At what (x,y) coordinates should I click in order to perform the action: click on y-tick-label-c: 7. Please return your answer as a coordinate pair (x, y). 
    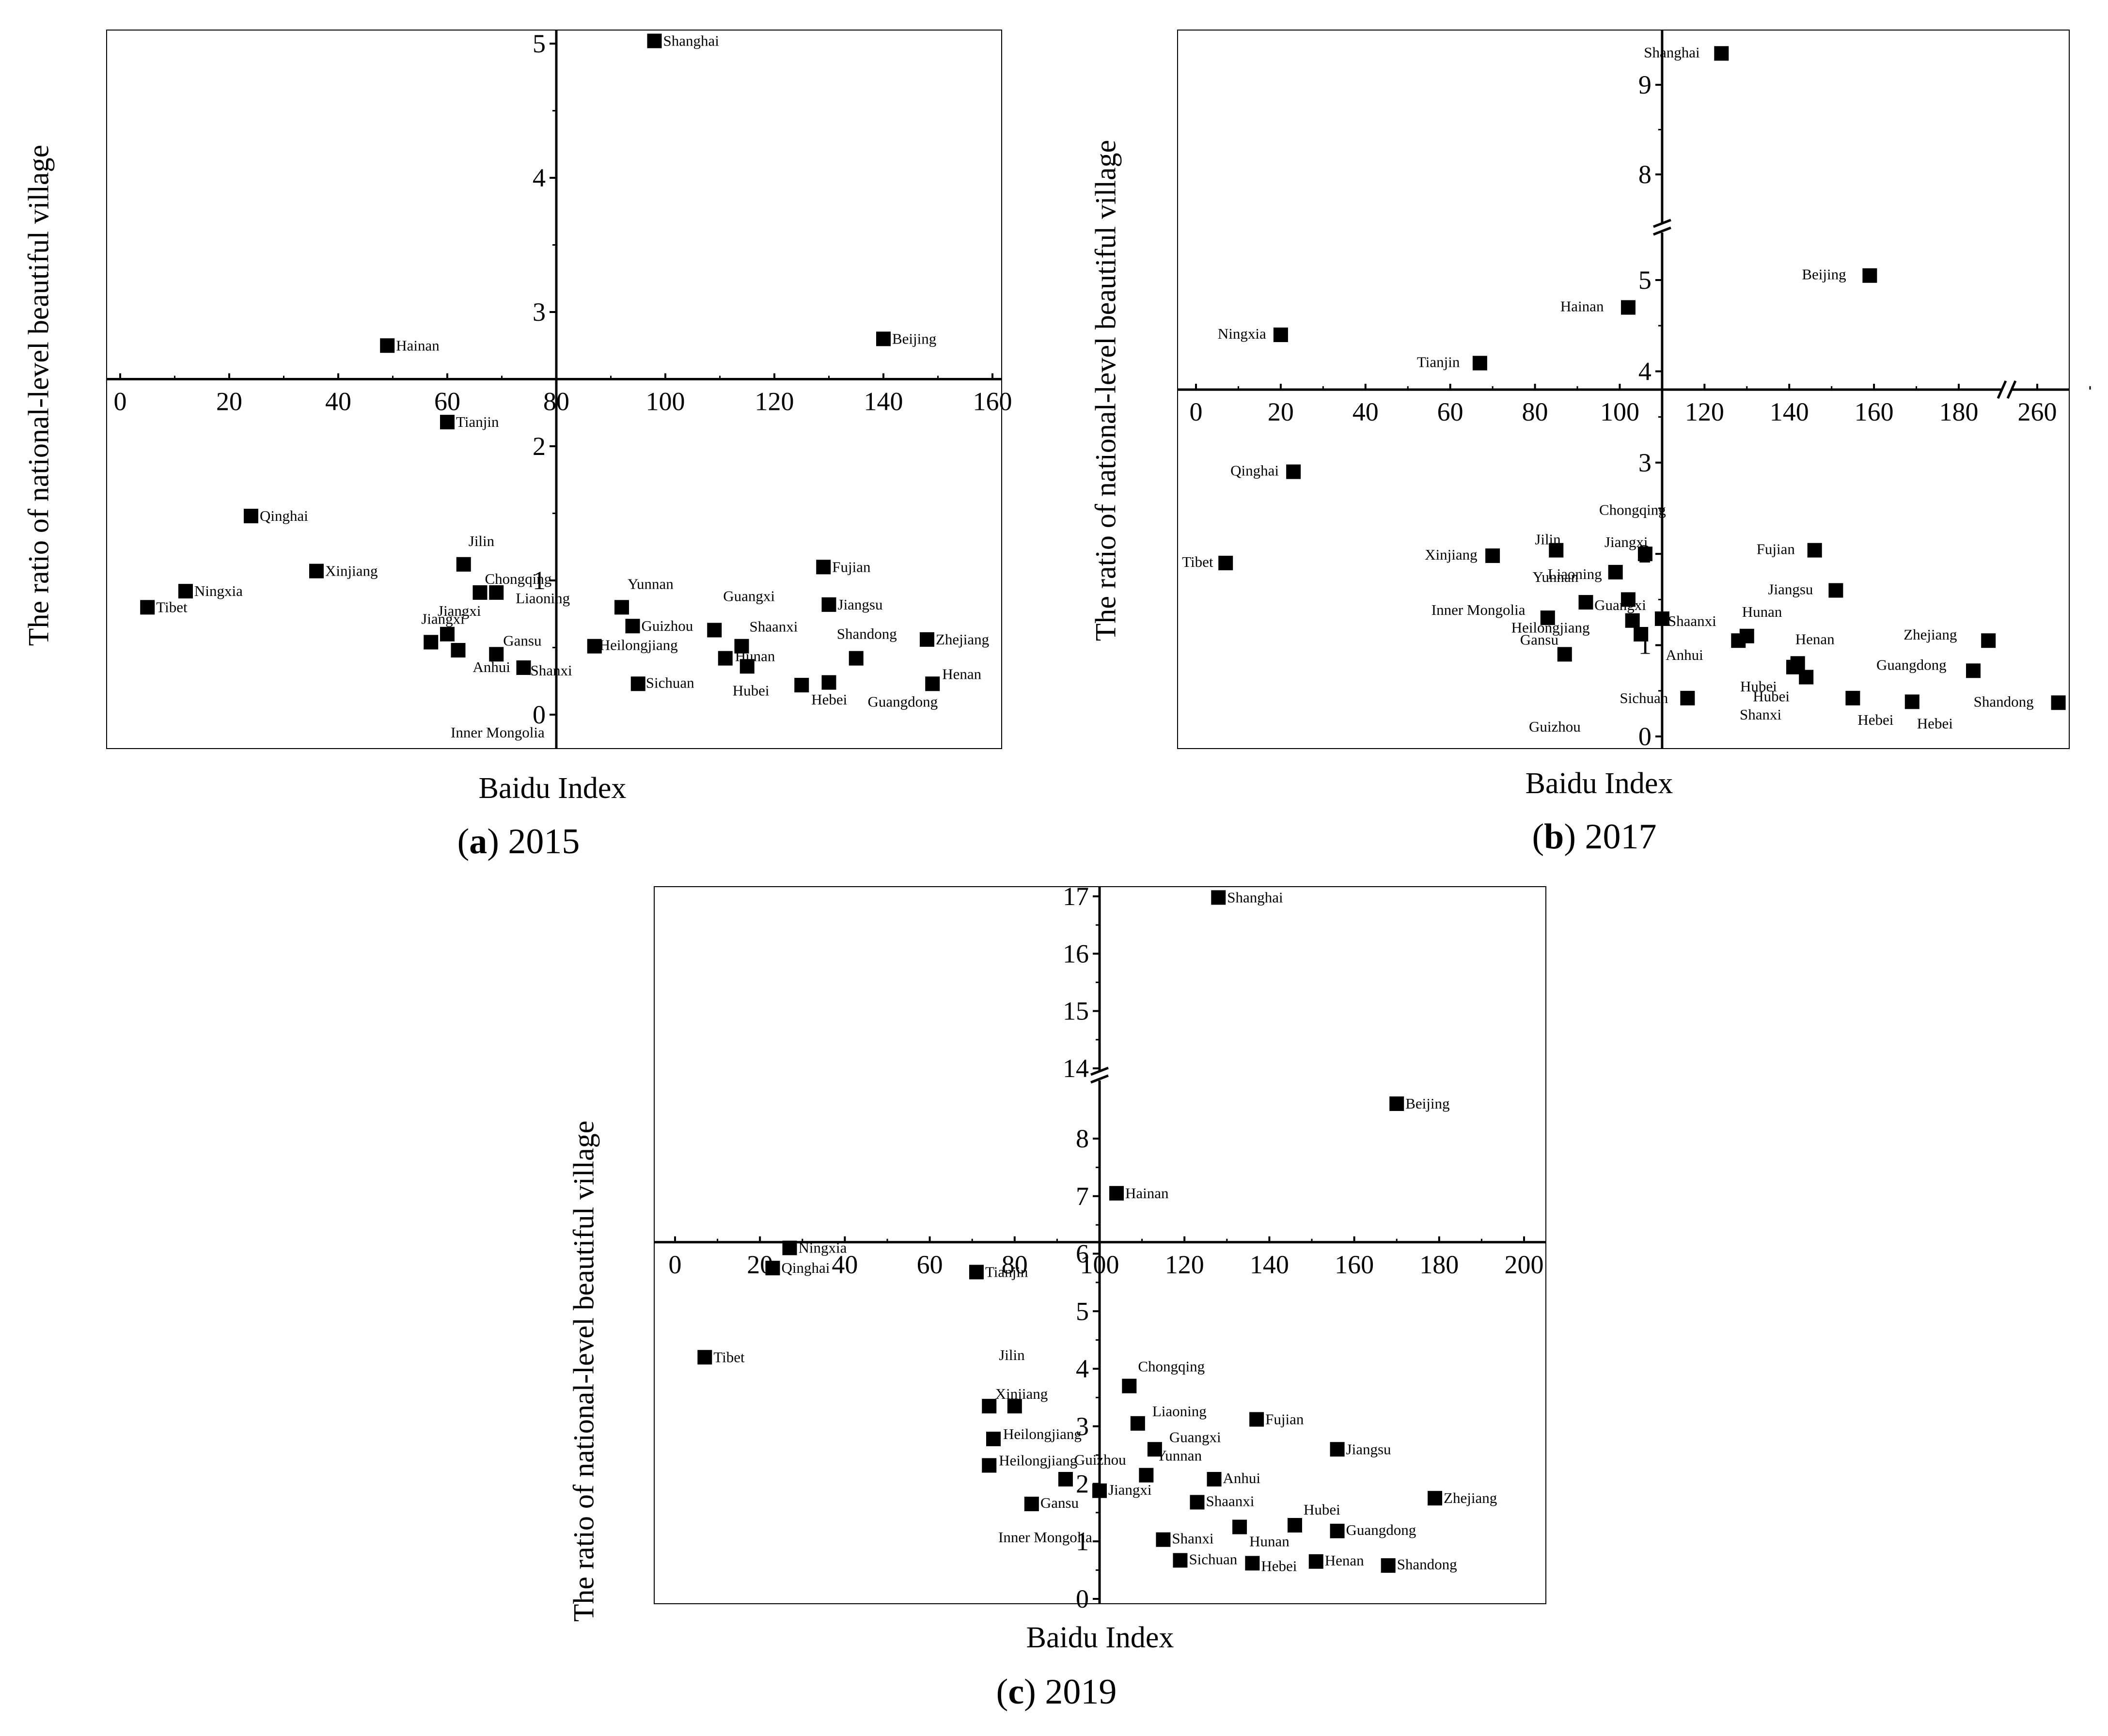
    Looking at the image, I should click on (1082, 1196).